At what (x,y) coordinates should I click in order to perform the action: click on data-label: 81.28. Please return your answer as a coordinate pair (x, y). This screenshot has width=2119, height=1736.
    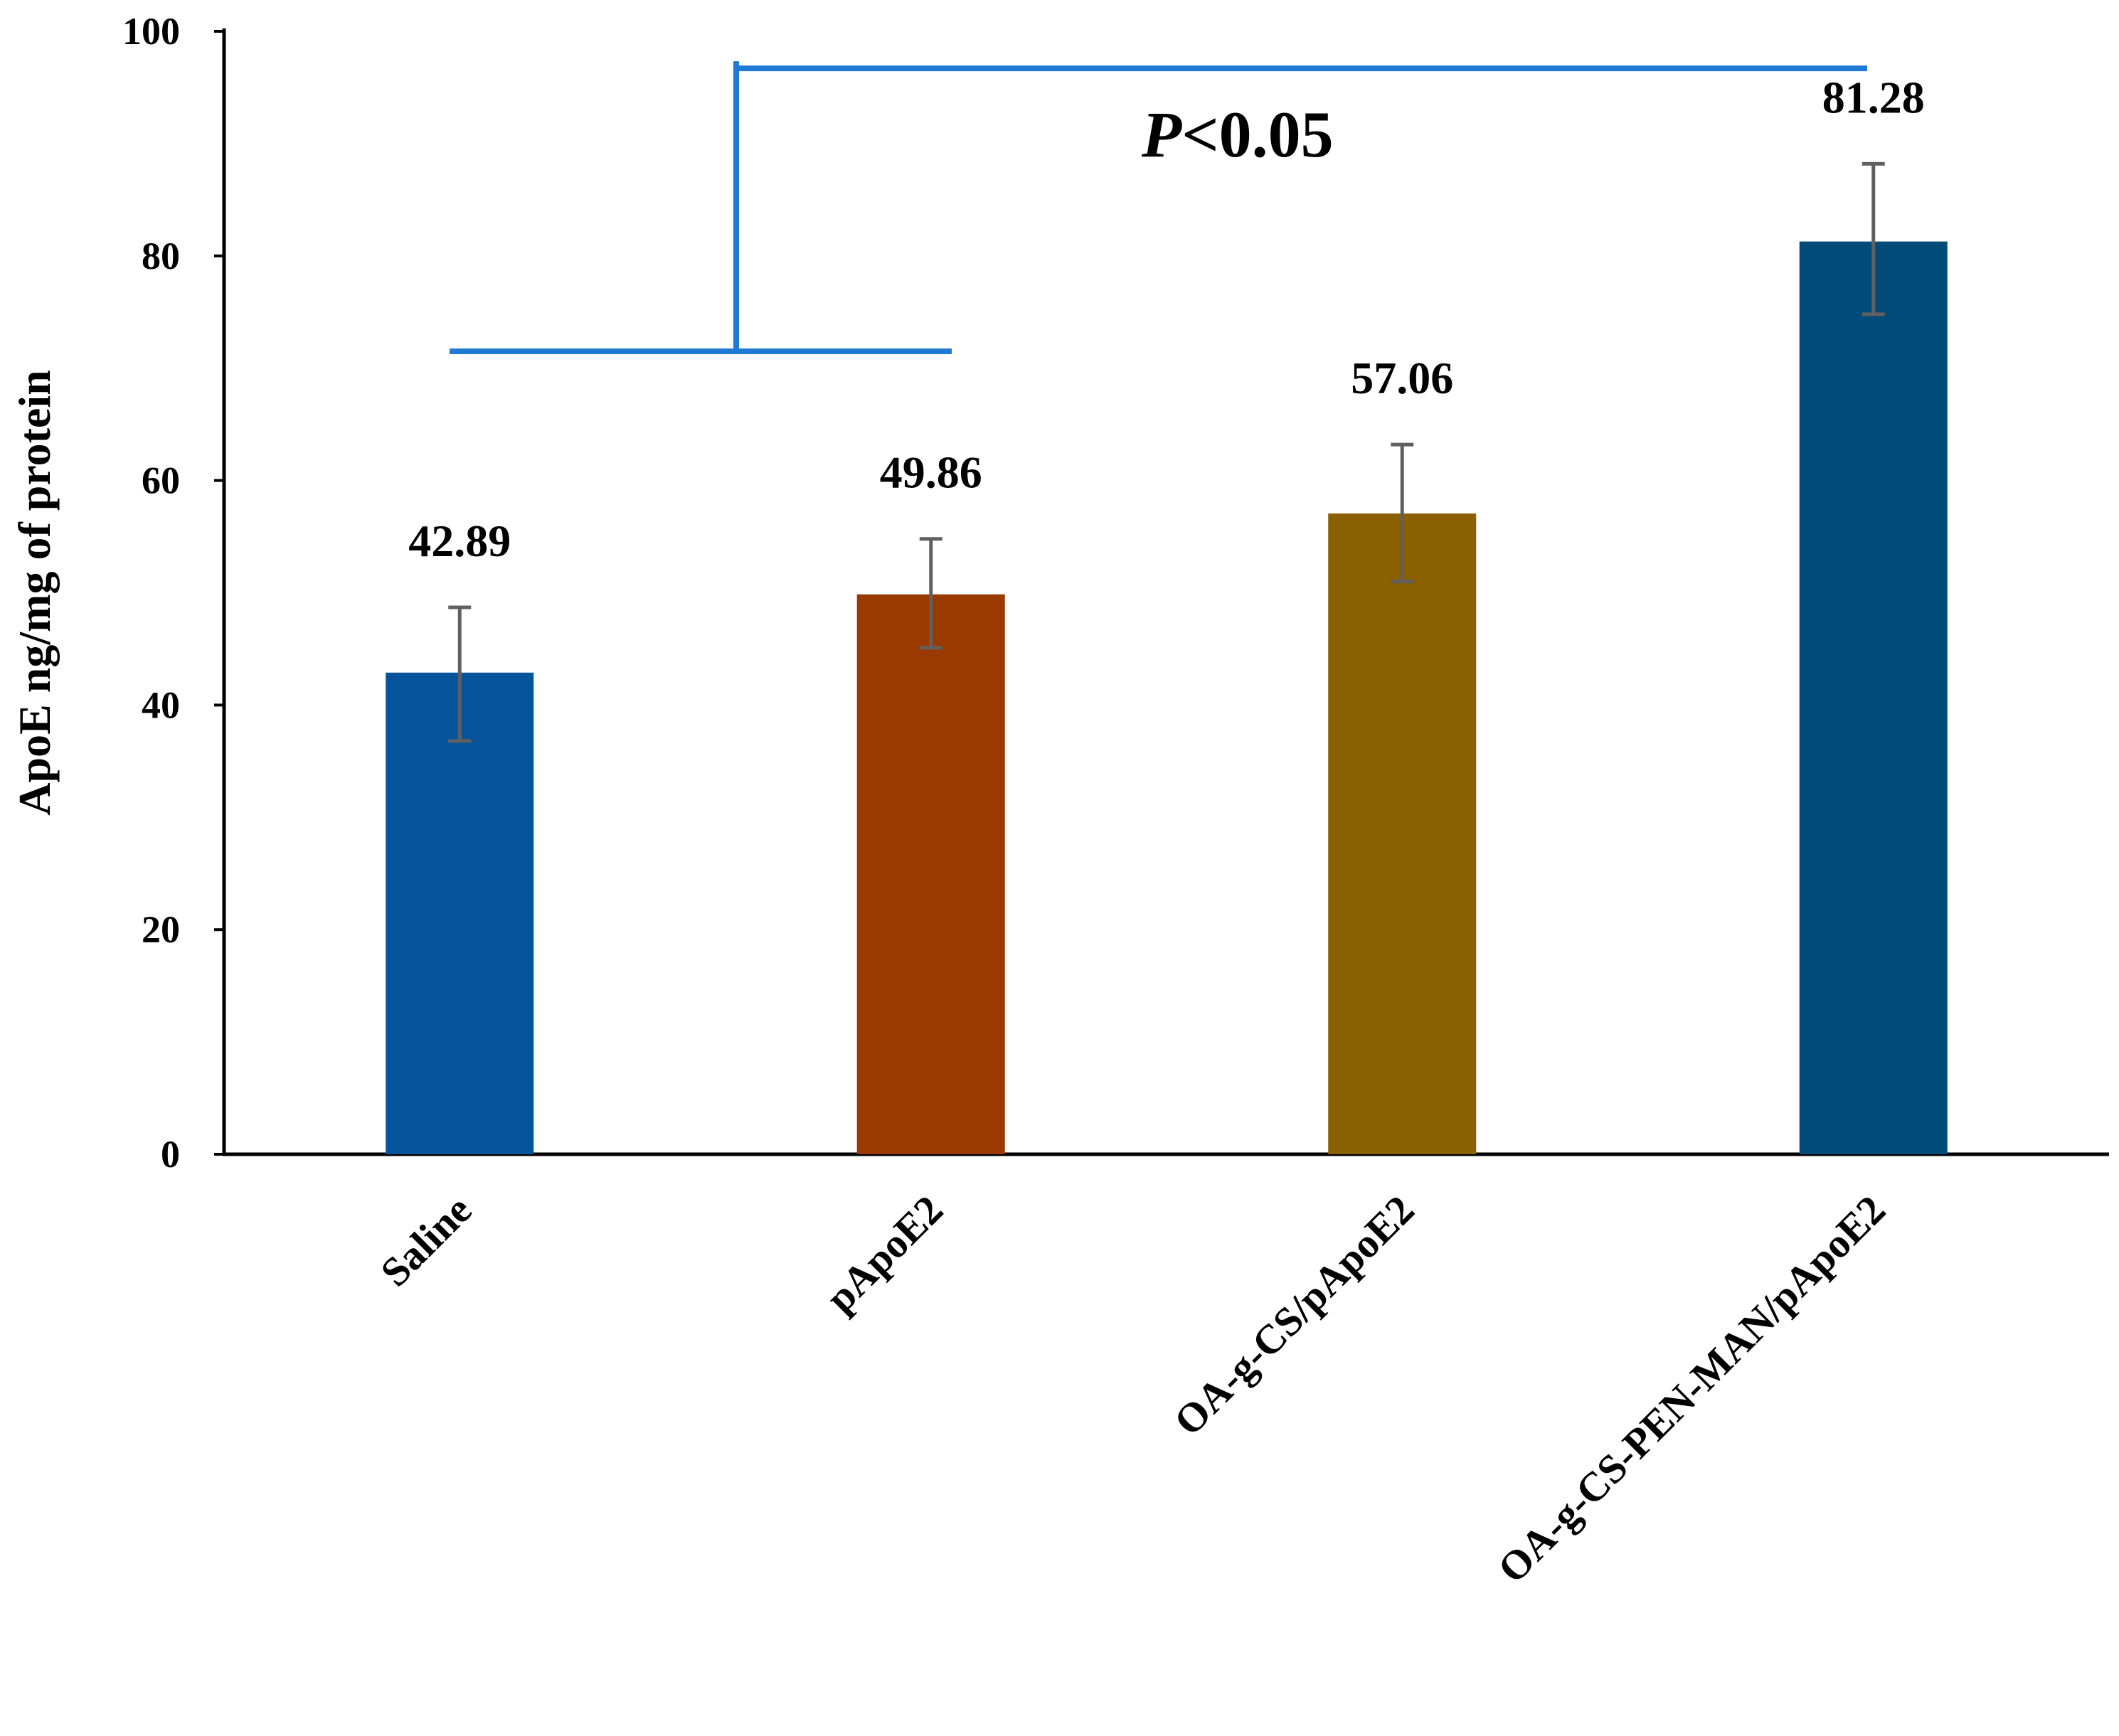
    Looking at the image, I should click on (1873, 97).